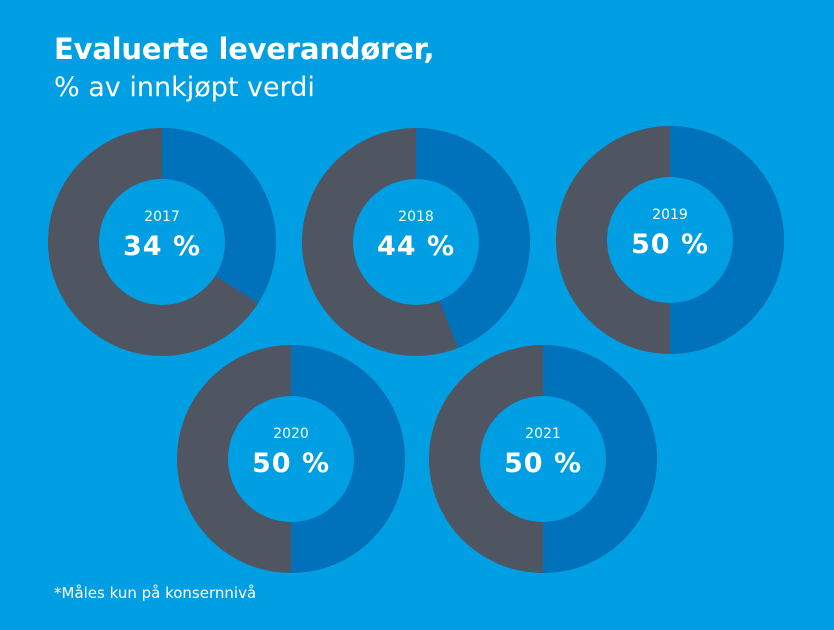  Describe the element at coordinates (543, 463) in the screenshot. I see `value-label-2021: 50 %` at that location.